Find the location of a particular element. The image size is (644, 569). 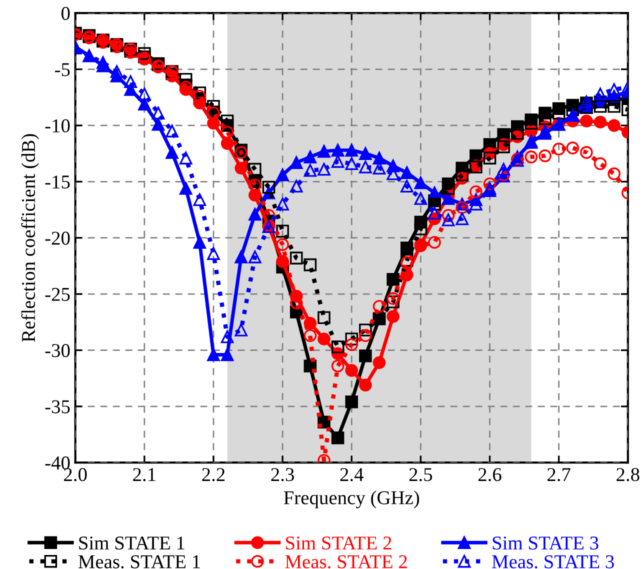

y-tick-label: -20 is located at coordinates (57, 238).